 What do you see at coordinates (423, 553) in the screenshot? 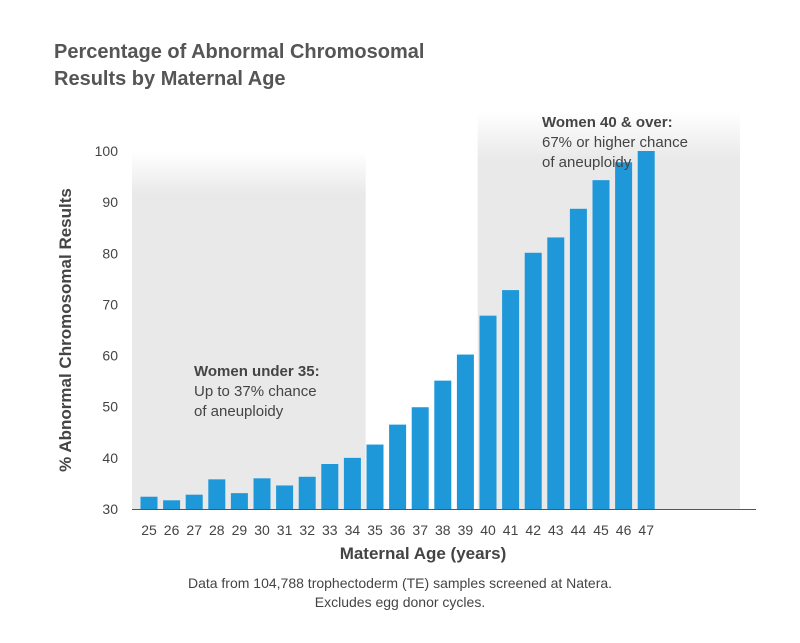
I see `x-axis-title: Maternal Age (years)` at bounding box center [423, 553].